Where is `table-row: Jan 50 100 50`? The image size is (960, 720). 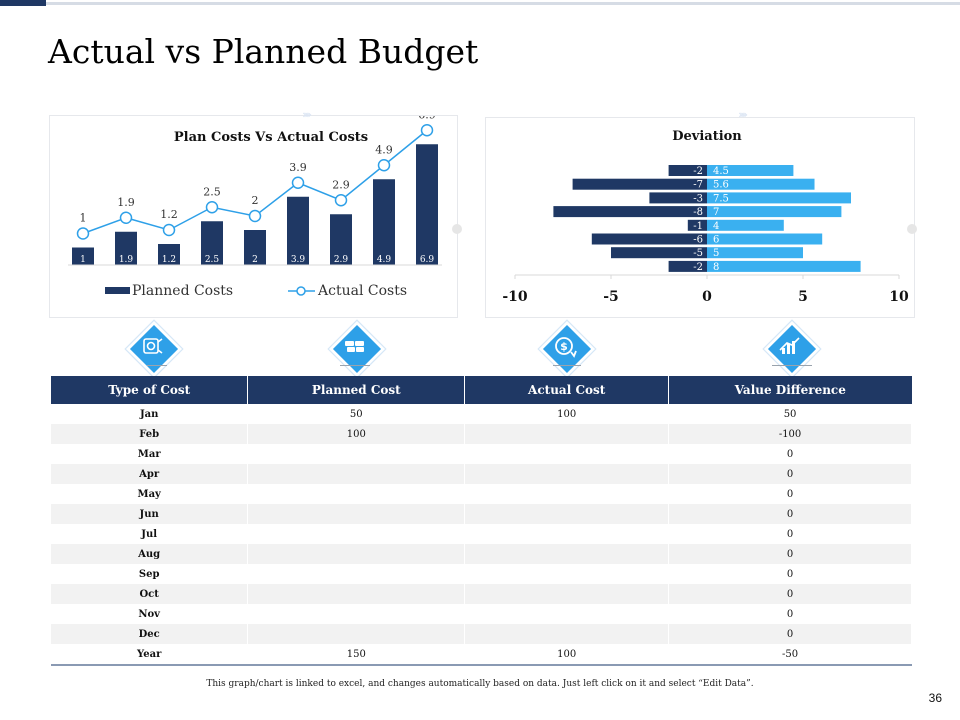
table-row: Jan 50 100 50 is located at coordinates (481, 414).